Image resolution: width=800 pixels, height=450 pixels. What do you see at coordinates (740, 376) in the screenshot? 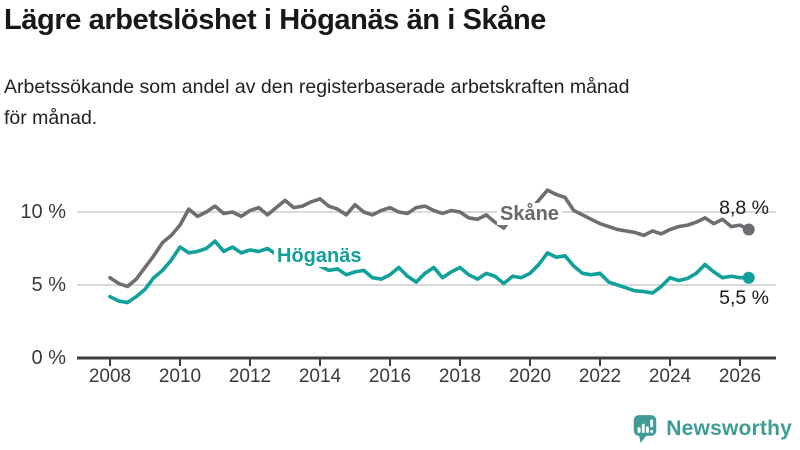
I see `x-tick-label: 2026` at bounding box center [740, 376].